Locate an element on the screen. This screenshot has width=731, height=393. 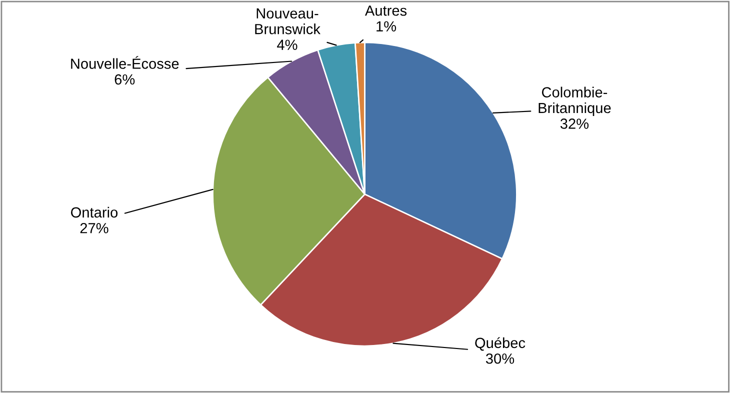
data-label: 30% is located at coordinates (500, 358).